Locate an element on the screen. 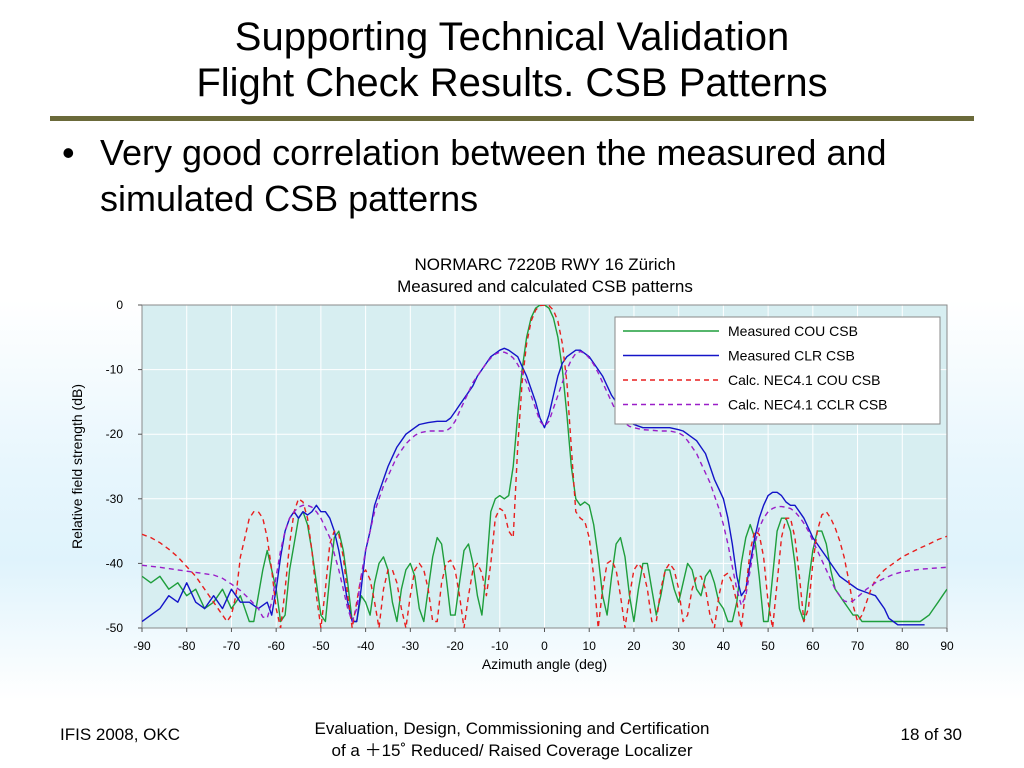 This screenshot has width=1024, height=768. legend-label-2: Measured CLR CSB is located at coordinates (791, 356).